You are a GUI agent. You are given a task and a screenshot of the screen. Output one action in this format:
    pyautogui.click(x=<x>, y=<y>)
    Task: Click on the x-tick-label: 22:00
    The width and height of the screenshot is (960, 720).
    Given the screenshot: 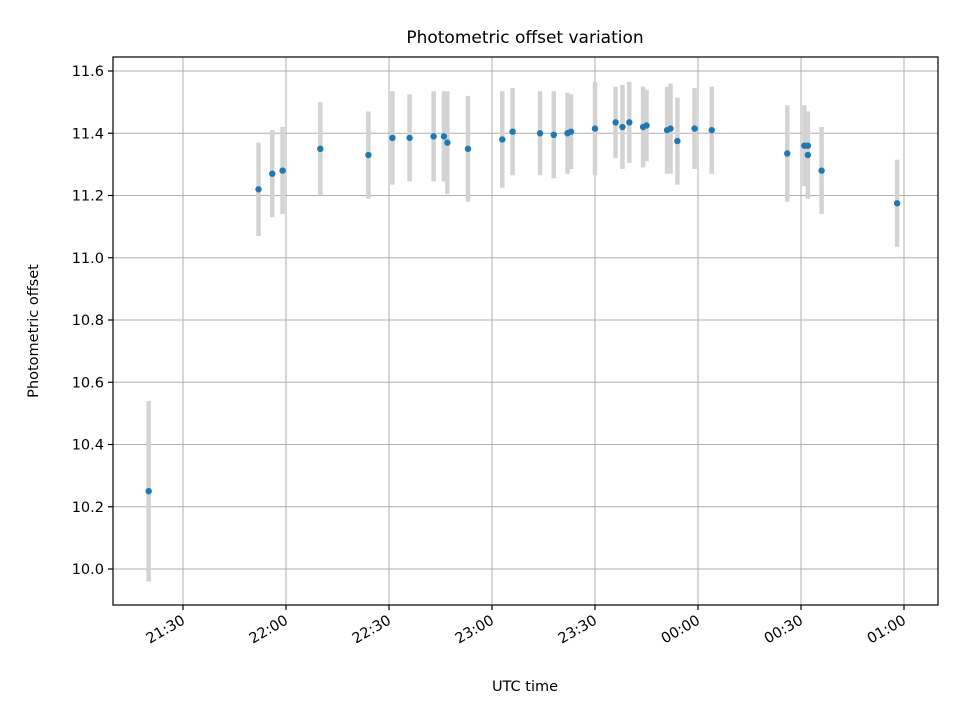 What is the action you would take?
    pyautogui.click(x=269, y=630)
    